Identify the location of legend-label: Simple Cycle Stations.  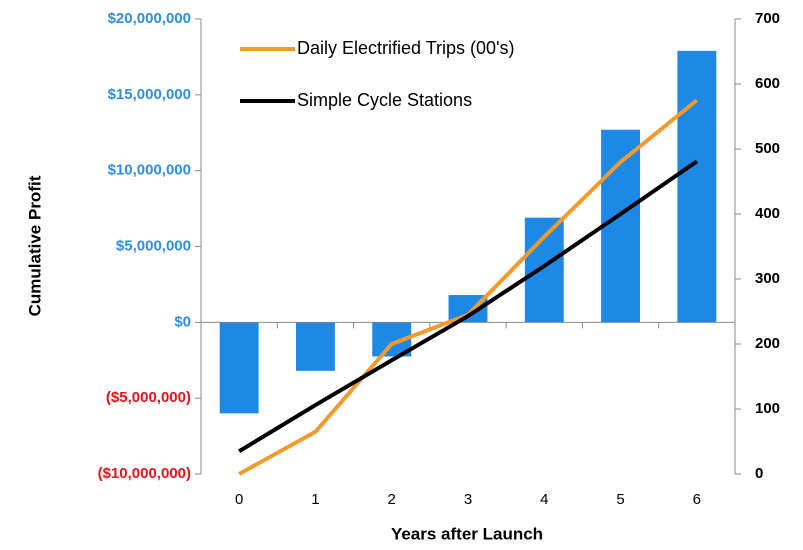
(384, 100).